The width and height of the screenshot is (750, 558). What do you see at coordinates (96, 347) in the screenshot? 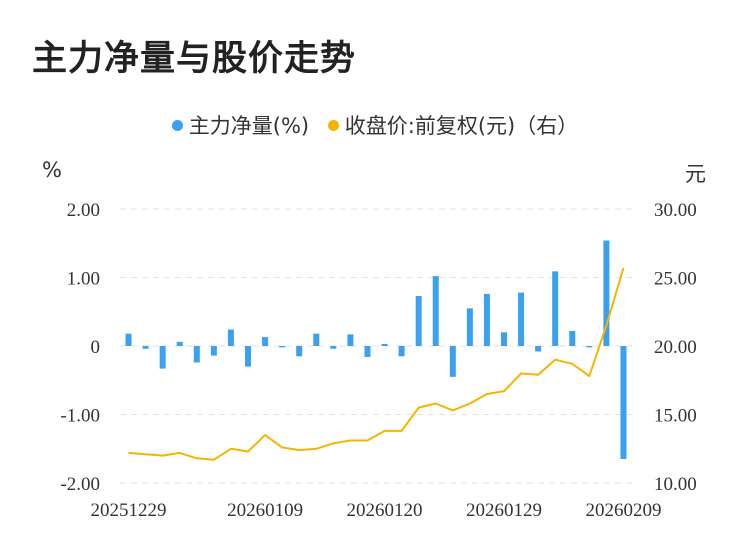
I see `y-left-tick-label: 0` at bounding box center [96, 347].